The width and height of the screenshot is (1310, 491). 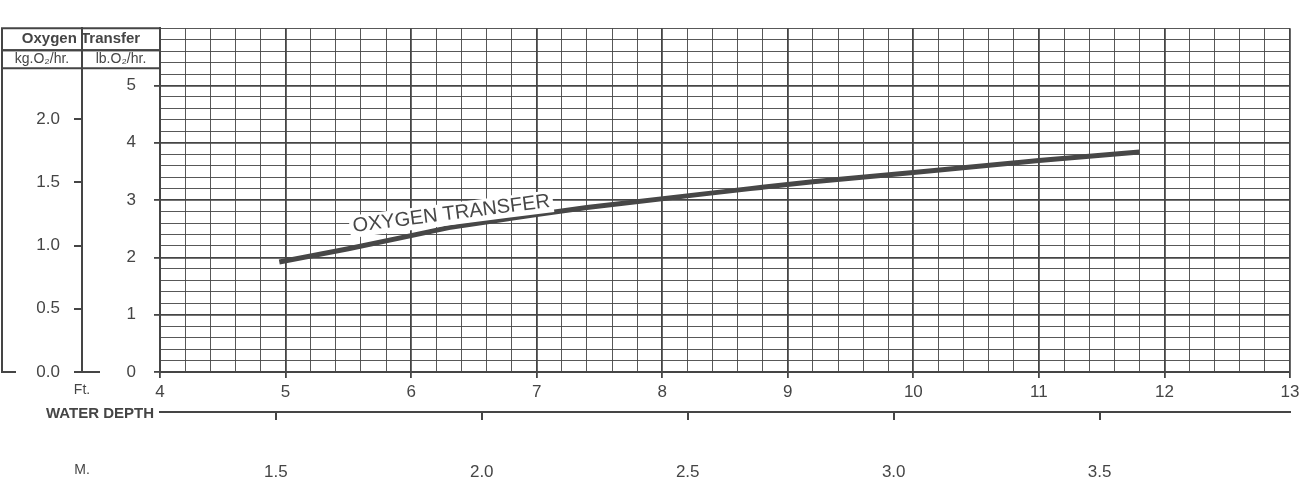 What do you see at coordinates (451, 213) in the screenshot?
I see `text: OXYGEN TRANSFER` at bounding box center [451, 213].